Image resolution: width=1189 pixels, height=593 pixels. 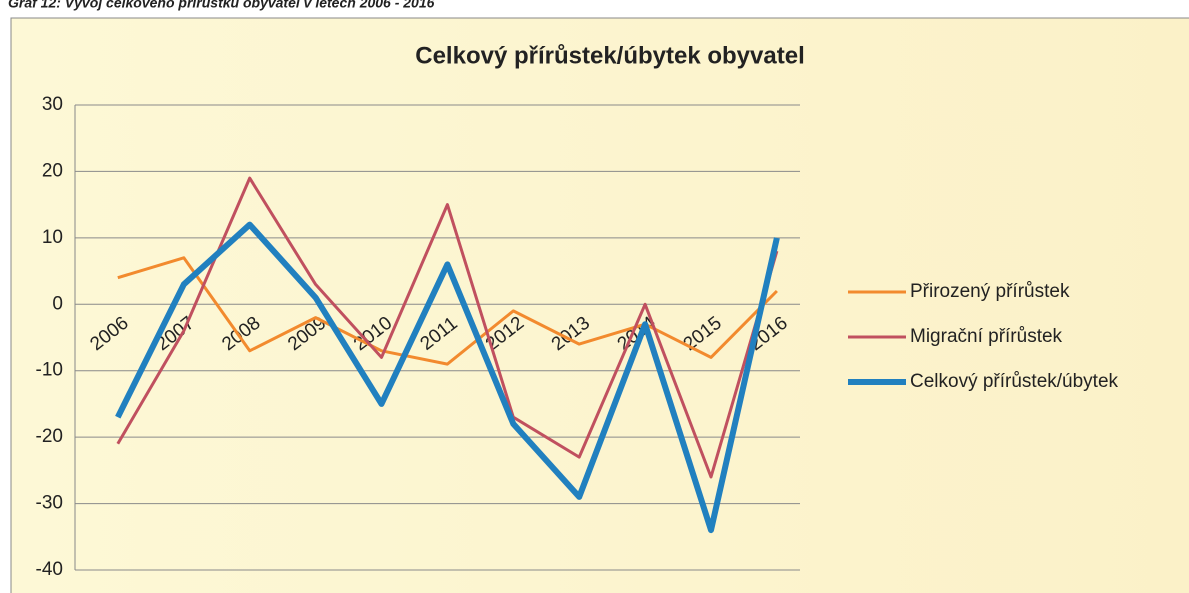 What do you see at coordinates (1014, 381) in the screenshot?
I see `legend-label: Celkový přírůstek/úbytek` at bounding box center [1014, 381].